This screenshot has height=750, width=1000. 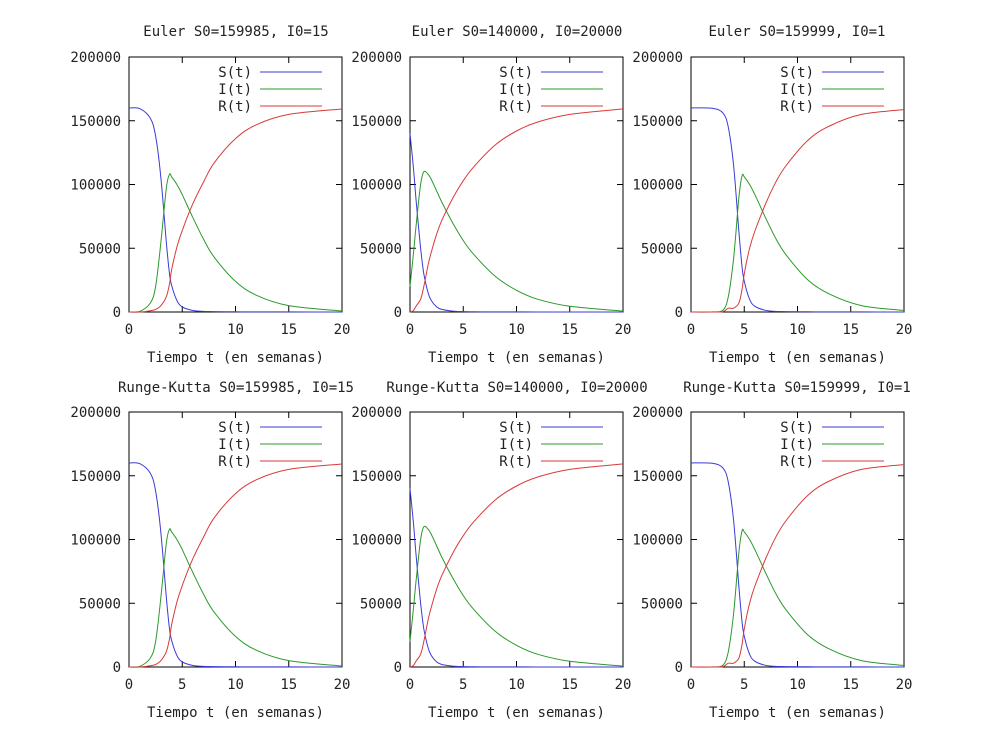 What do you see at coordinates (235, 32) in the screenshot?
I see `panel-title: Euler S0=159985, I0=15` at bounding box center [235, 32].